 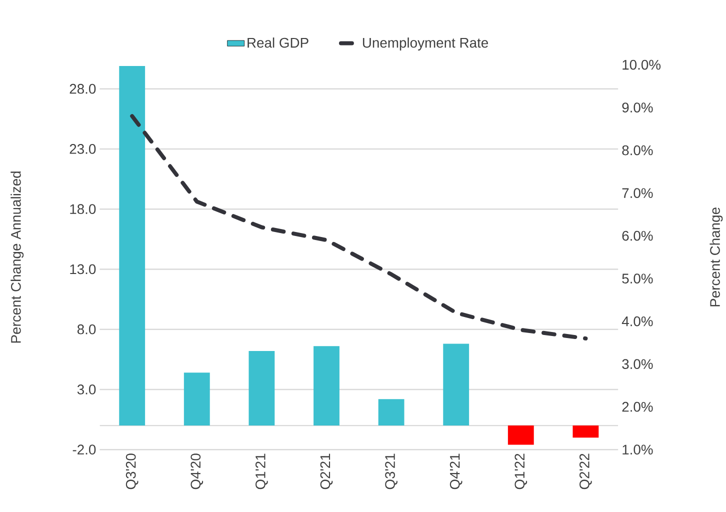 I want to click on x-tick-label: Q2'21, so click(x=326, y=471).